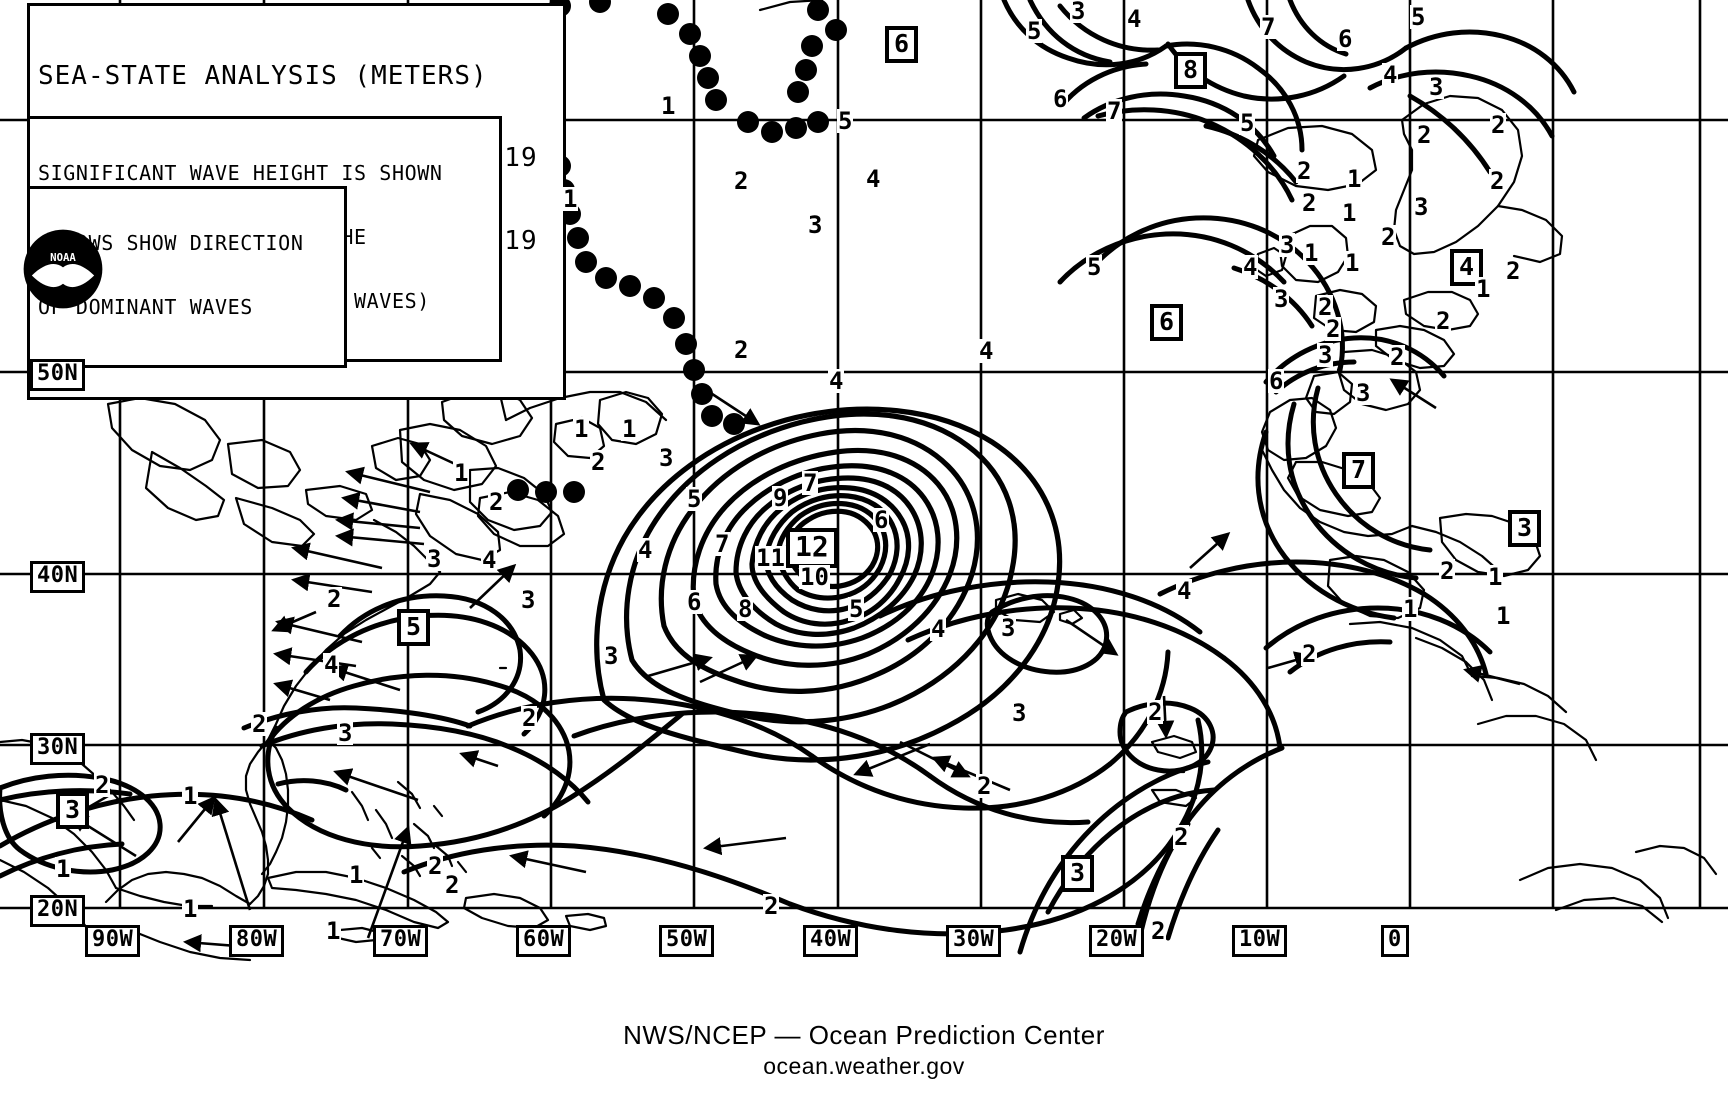 This screenshot has width=1728, height=1106. Describe the element at coordinates (73, 810) in the screenshot. I see `max-box-3-gulf: 3` at that location.